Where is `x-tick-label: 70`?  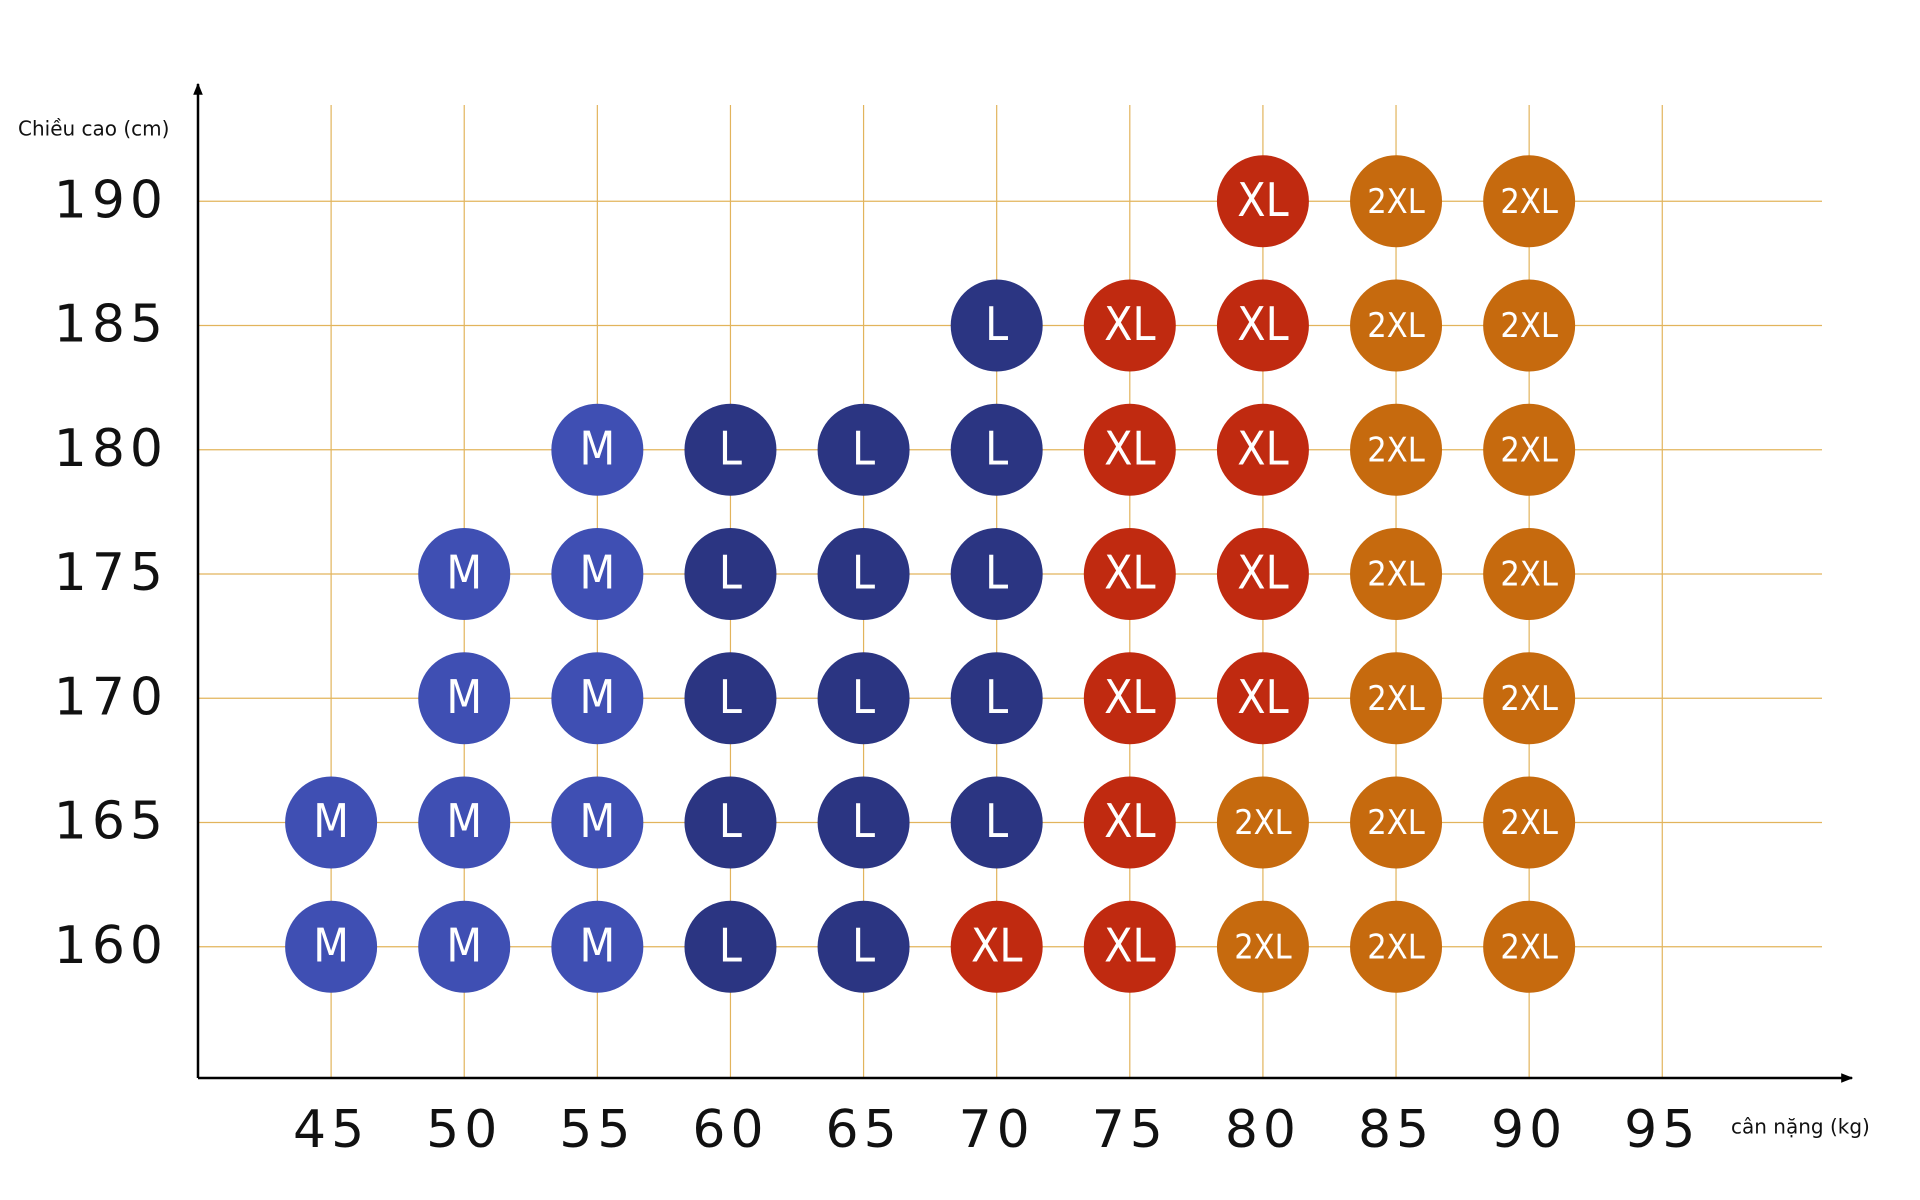 x-tick-label: 70 is located at coordinates (997, 1130).